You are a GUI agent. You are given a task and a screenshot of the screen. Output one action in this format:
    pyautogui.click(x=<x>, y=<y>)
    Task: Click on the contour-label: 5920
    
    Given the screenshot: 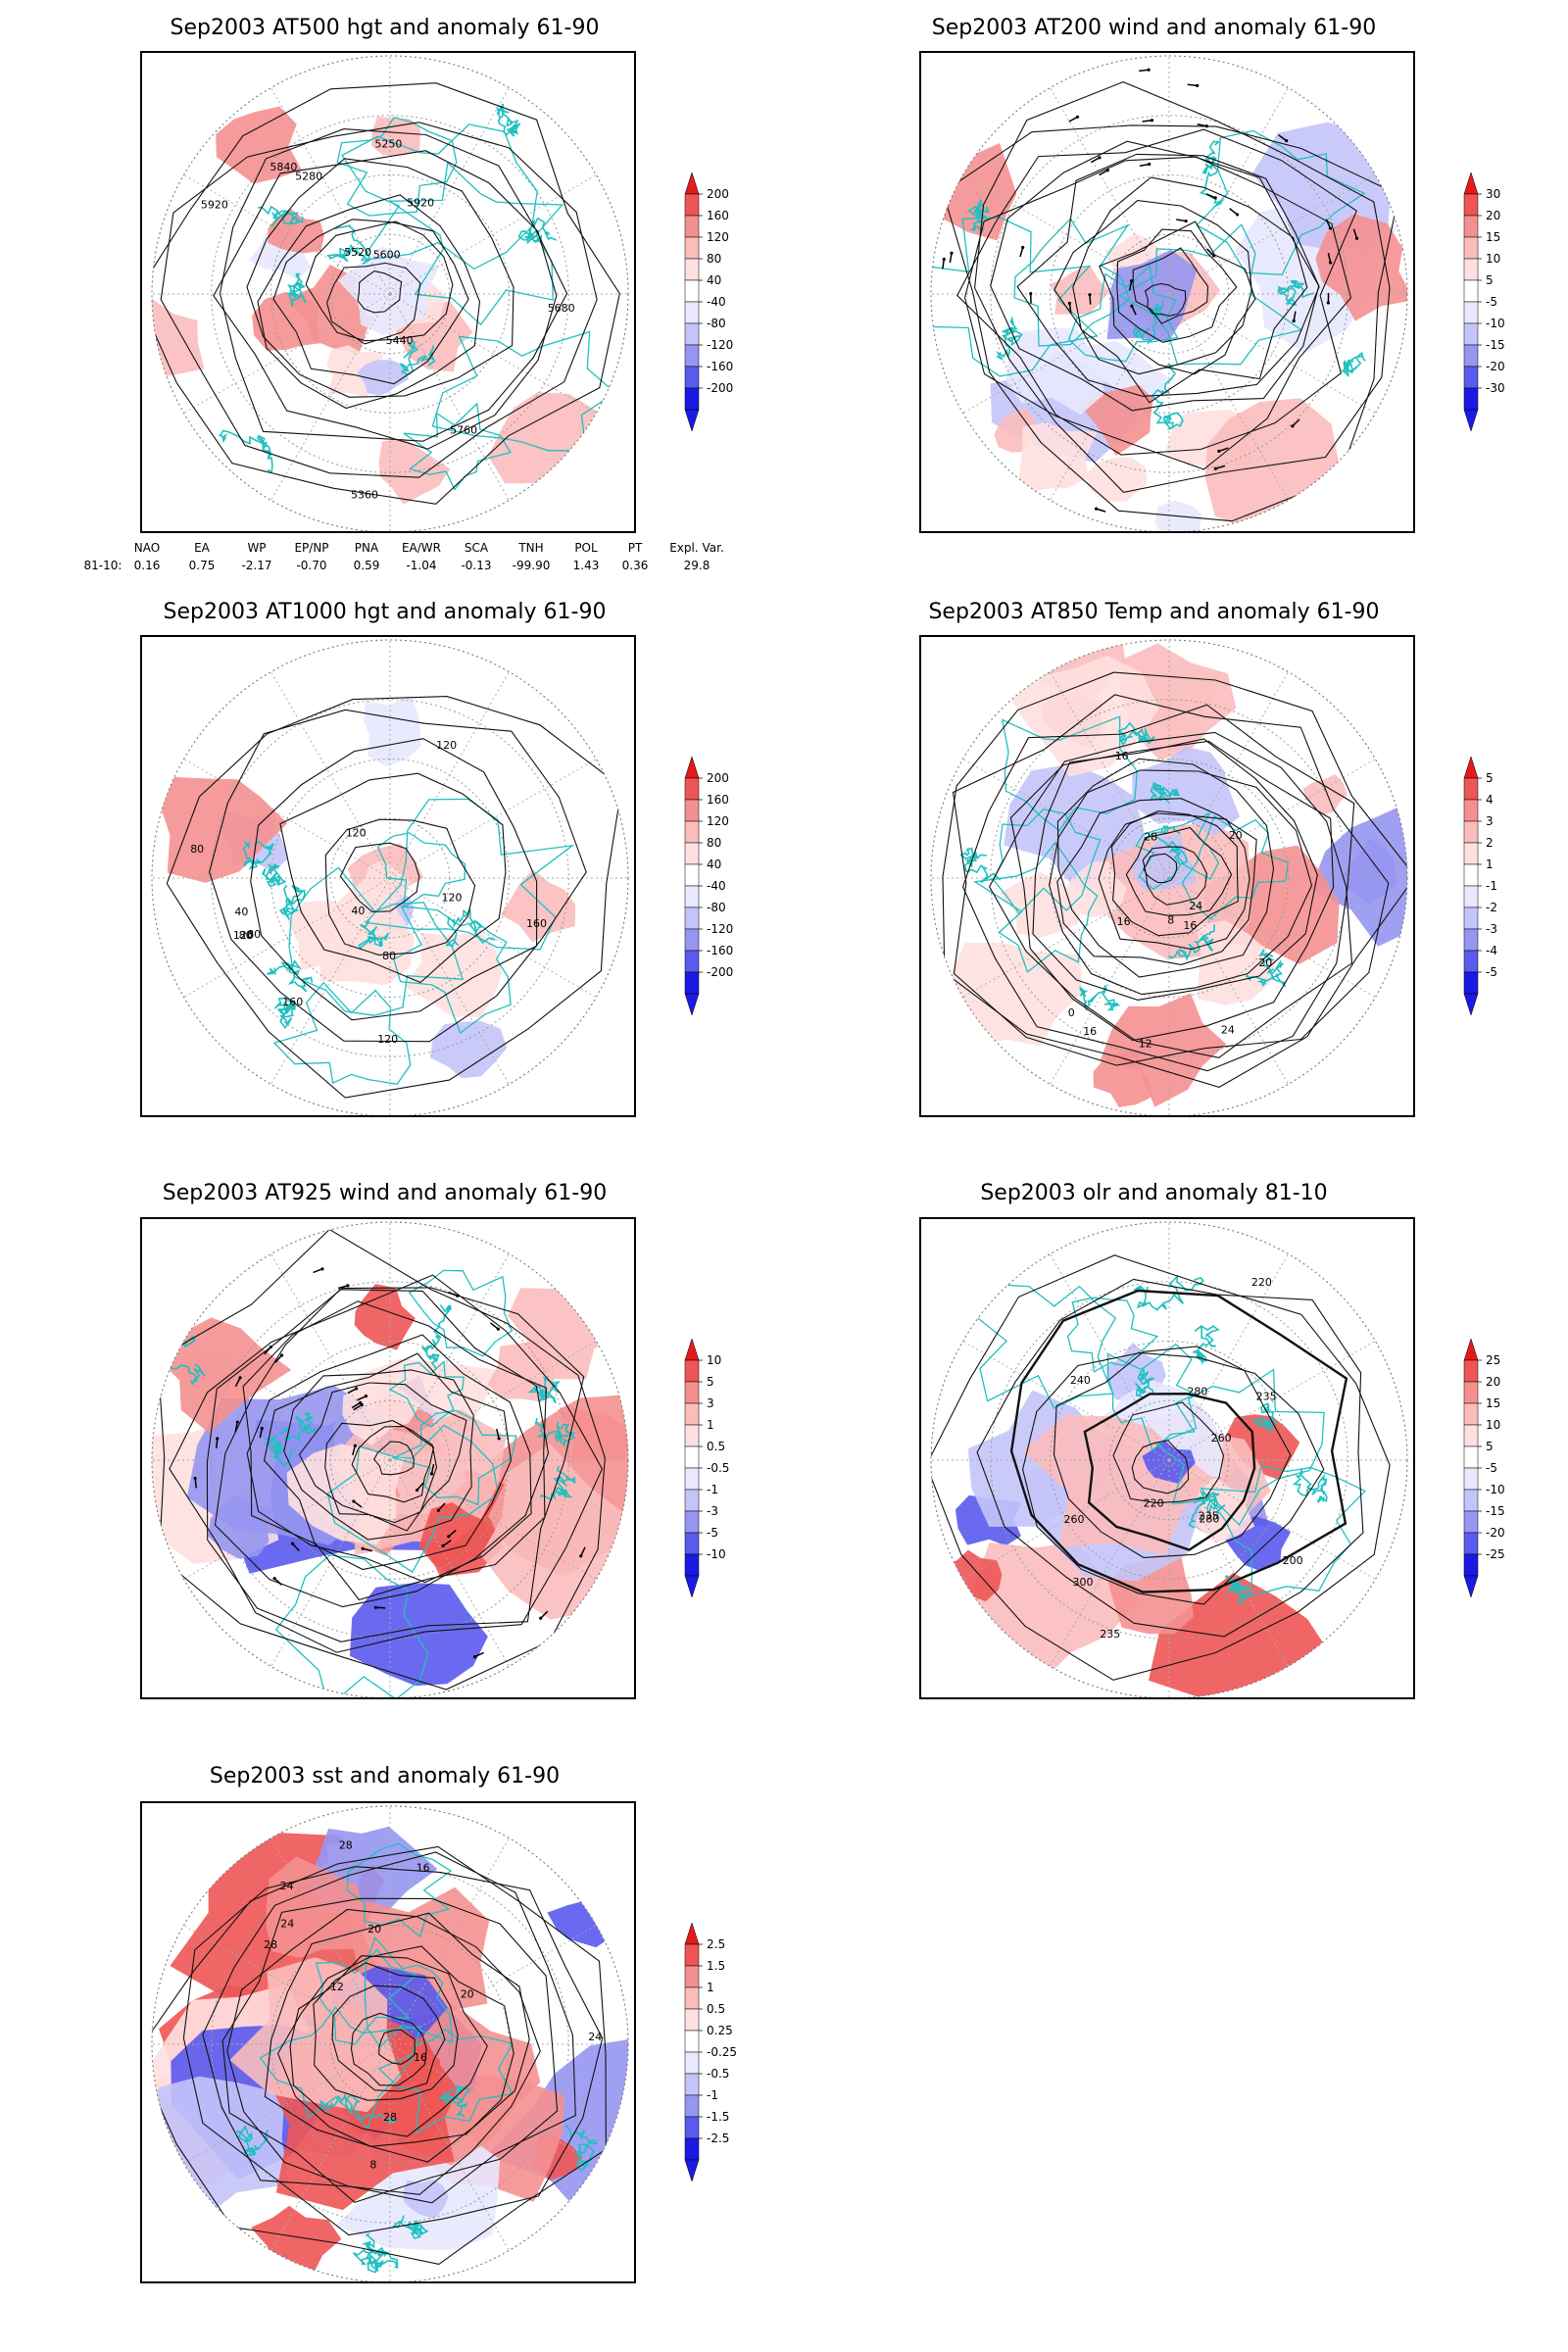 What is the action you would take?
    pyautogui.click(x=214, y=204)
    